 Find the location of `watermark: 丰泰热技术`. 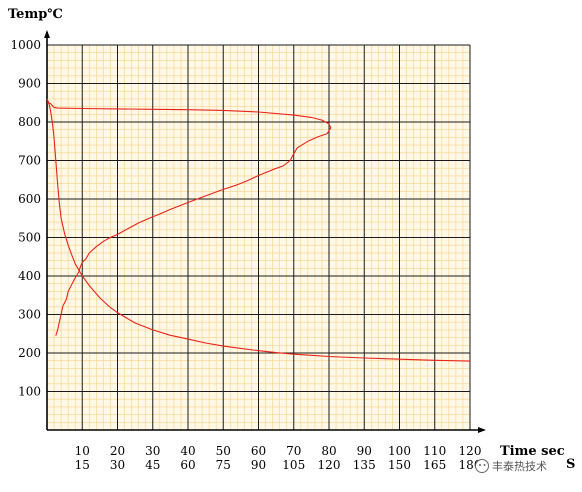

watermark: 丰泰热技术 is located at coordinates (511, 466).